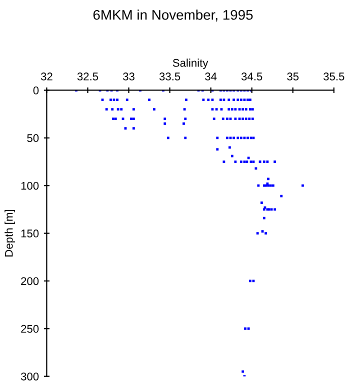 The width and height of the screenshot is (346, 384). What do you see at coordinates (87, 76) in the screenshot?
I see `x-tick-label: 32.5` at bounding box center [87, 76].